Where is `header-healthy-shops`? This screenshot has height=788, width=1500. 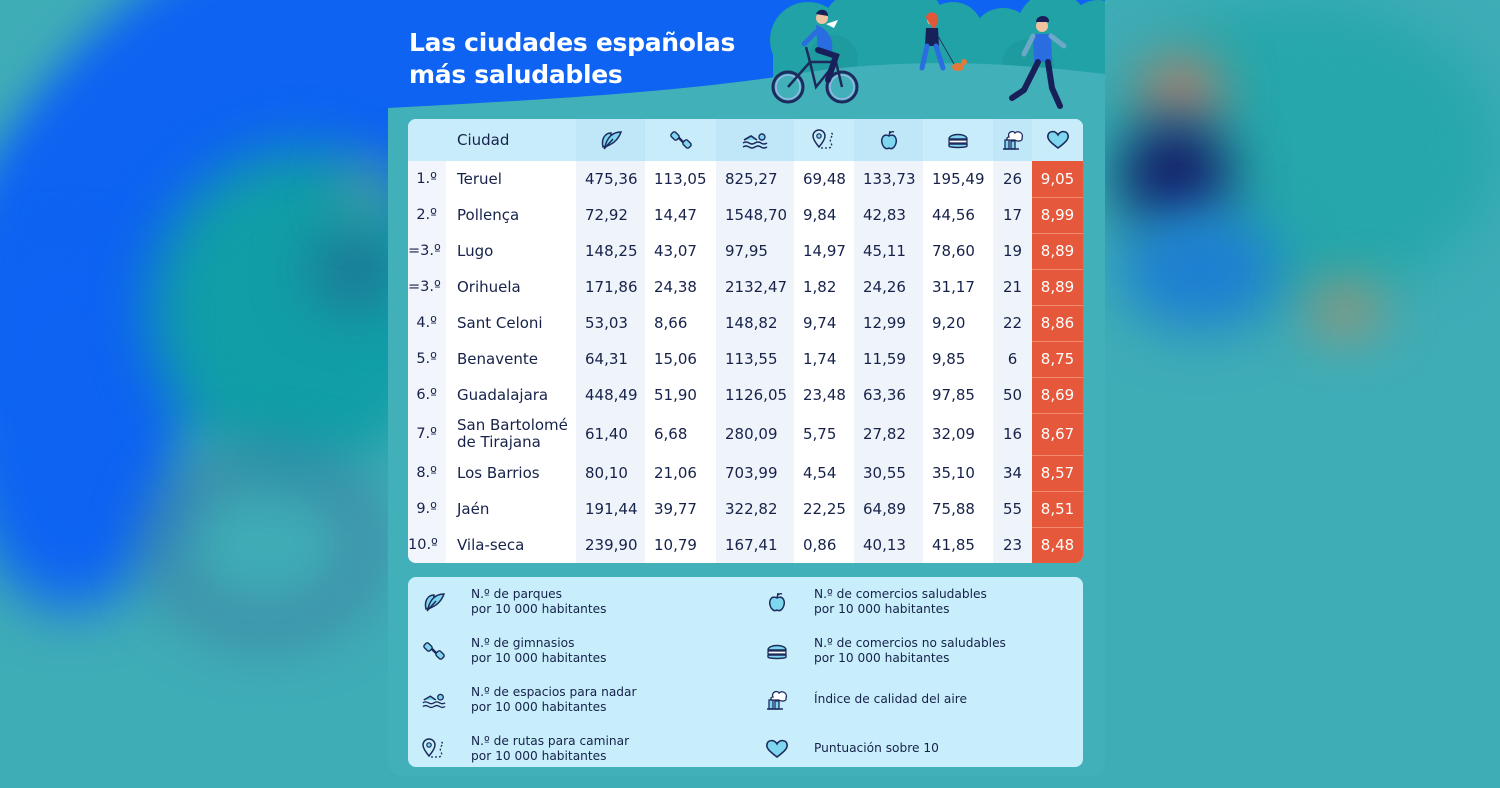 header-healthy-shops is located at coordinates (888, 140).